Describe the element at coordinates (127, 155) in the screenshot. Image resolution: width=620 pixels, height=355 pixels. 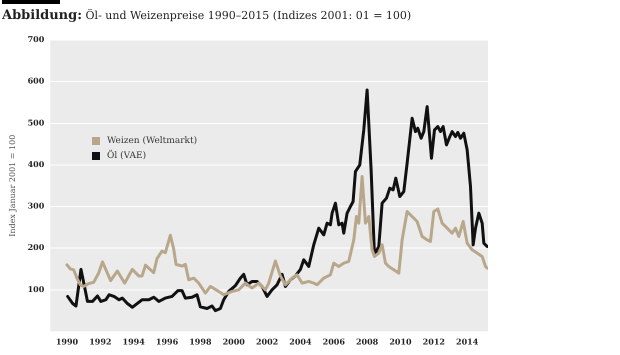
I see `legend-label: Öl (VAE)` at that location.